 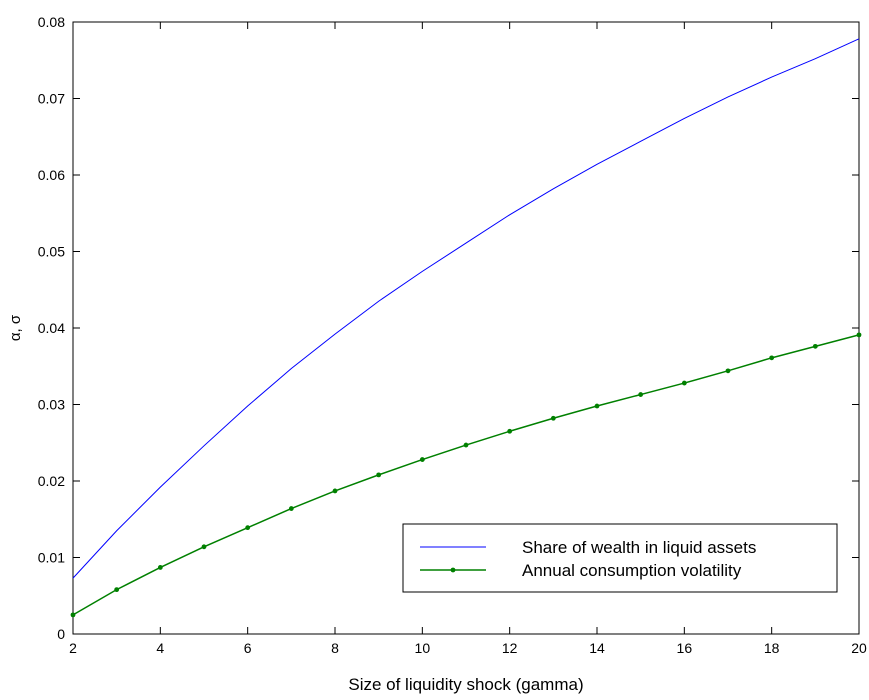 What do you see at coordinates (51, 99) in the screenshot?
I see `y-tick-label: 0.07` at bounding box center [51, 99].